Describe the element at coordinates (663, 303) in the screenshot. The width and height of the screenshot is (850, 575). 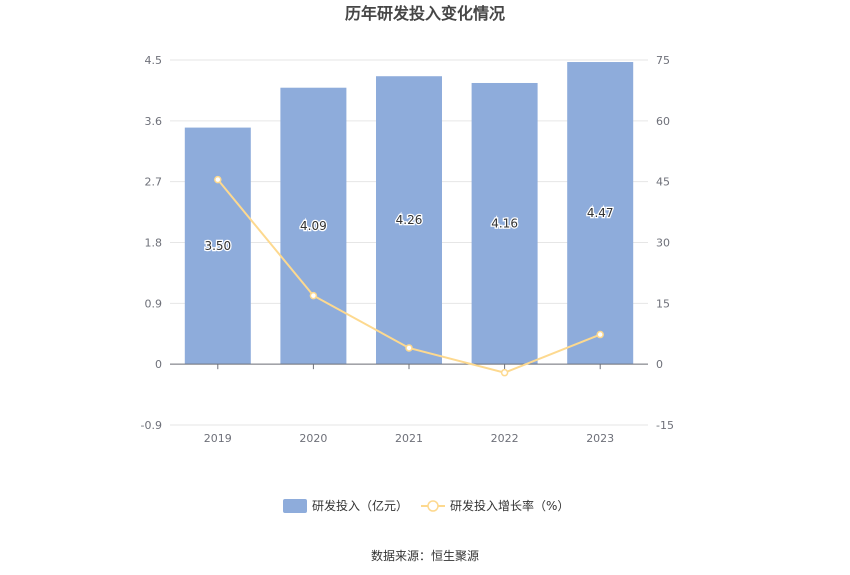
I see `right-tick-label: 15` at that location.